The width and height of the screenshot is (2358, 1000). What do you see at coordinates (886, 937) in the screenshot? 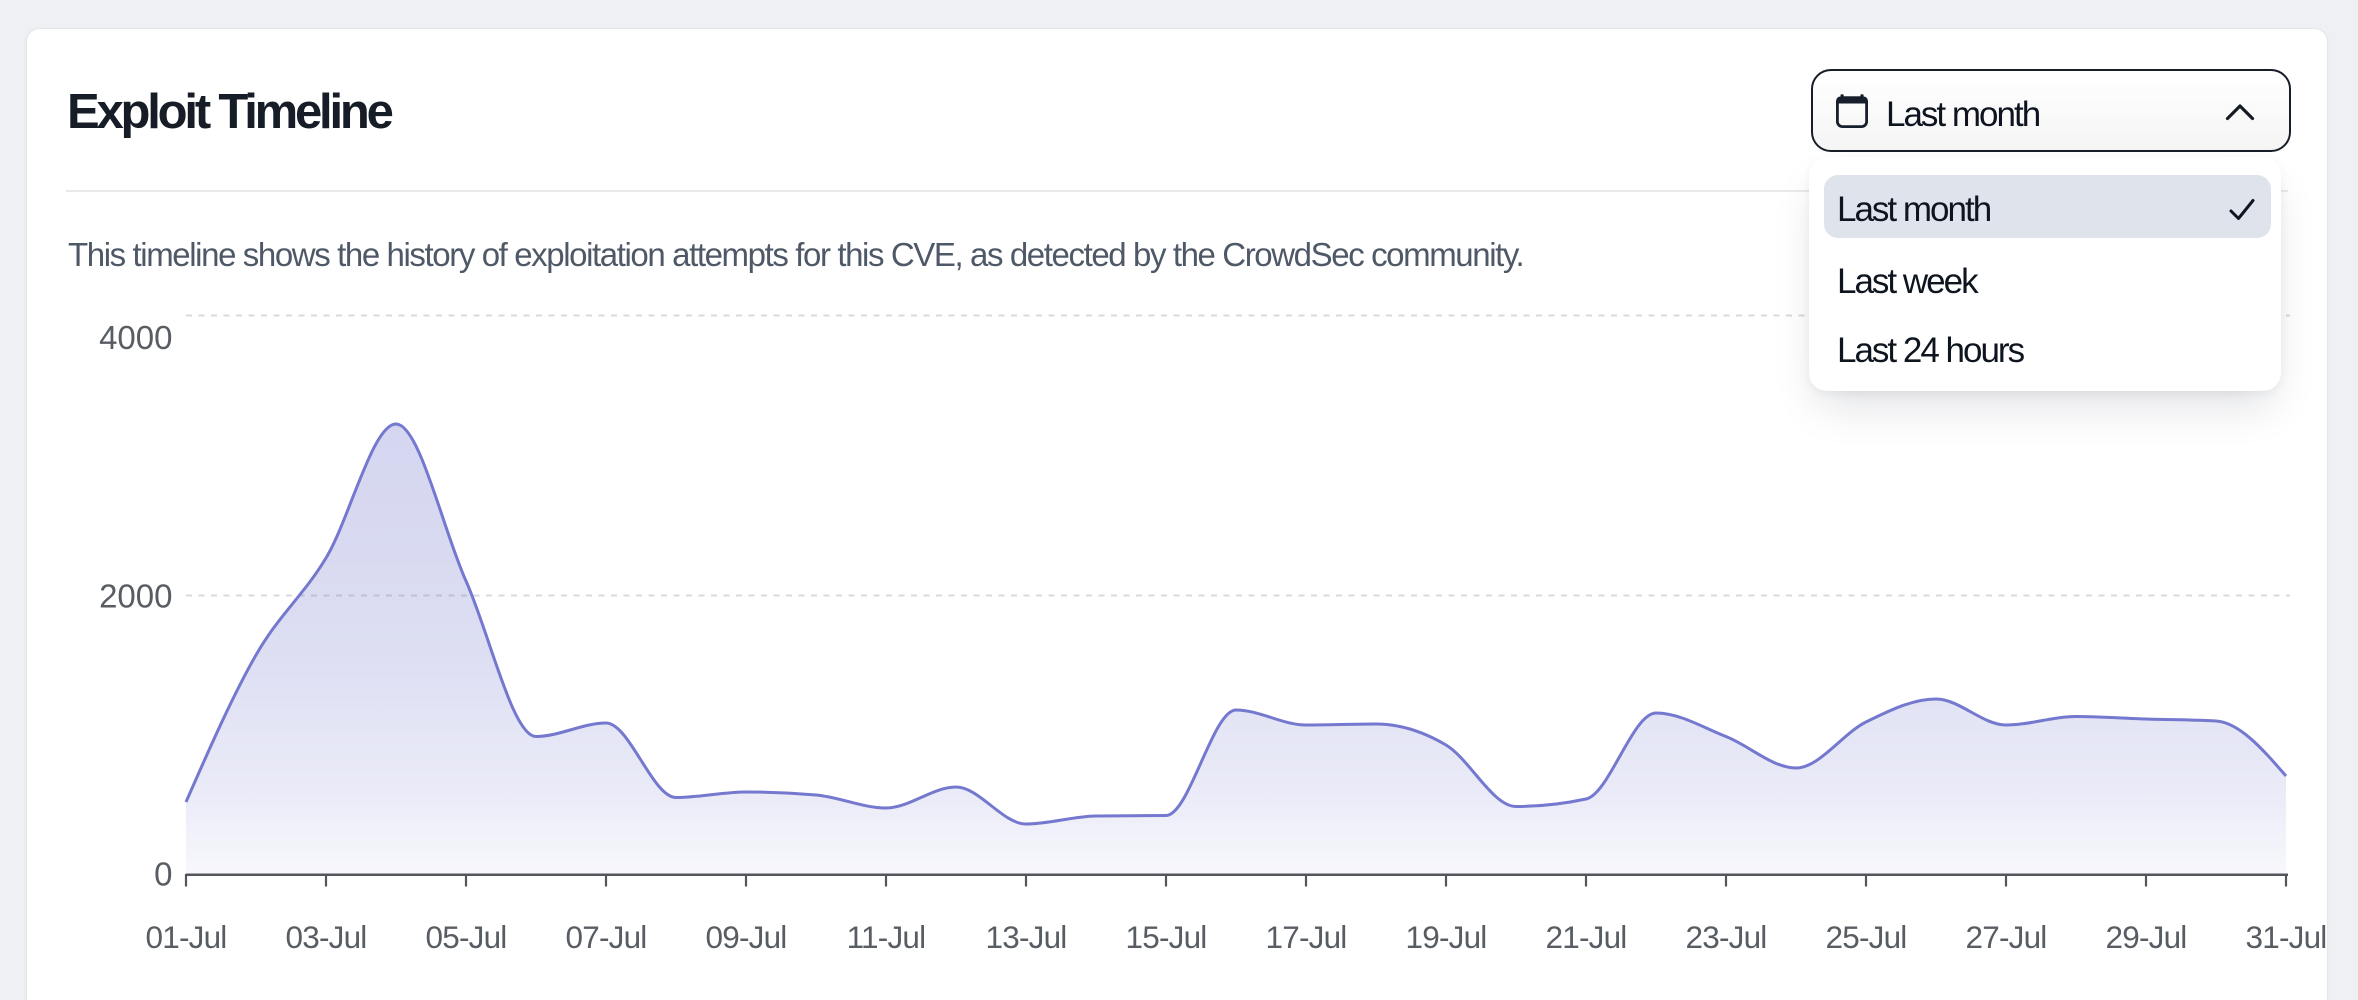
I see `svg-text: 11-Jul` at bounding box center [886, 937].